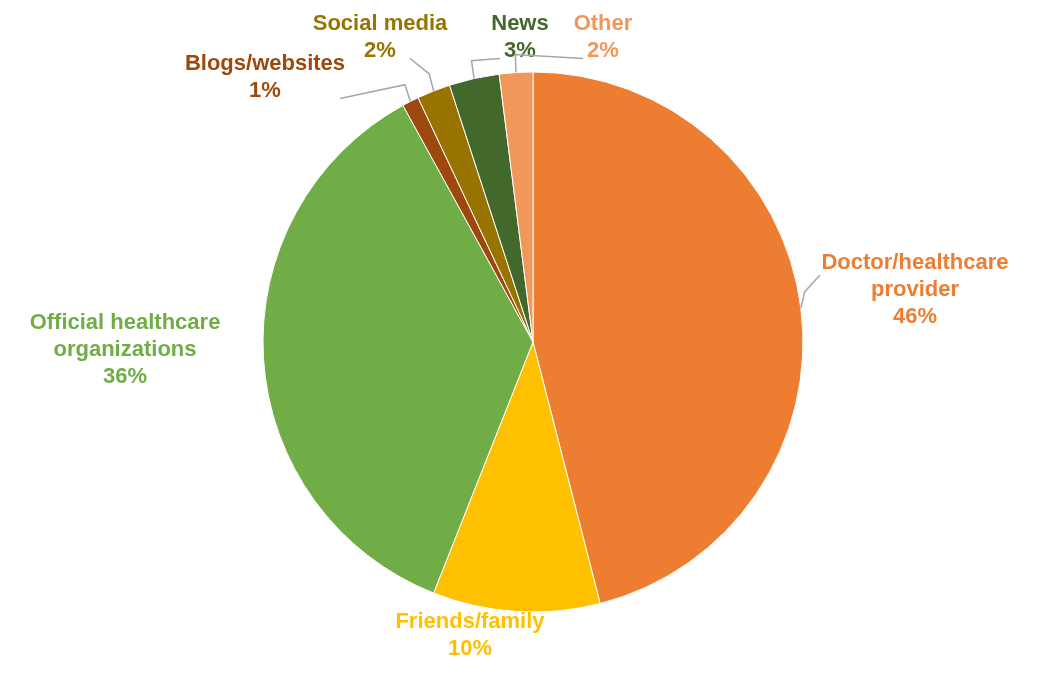 Image resolution: width=1054 pixels, height=680 pixels. Describe the element at coordinates (470, 620) in the screenshot. I see `slice-label: Friends/family` at that location.